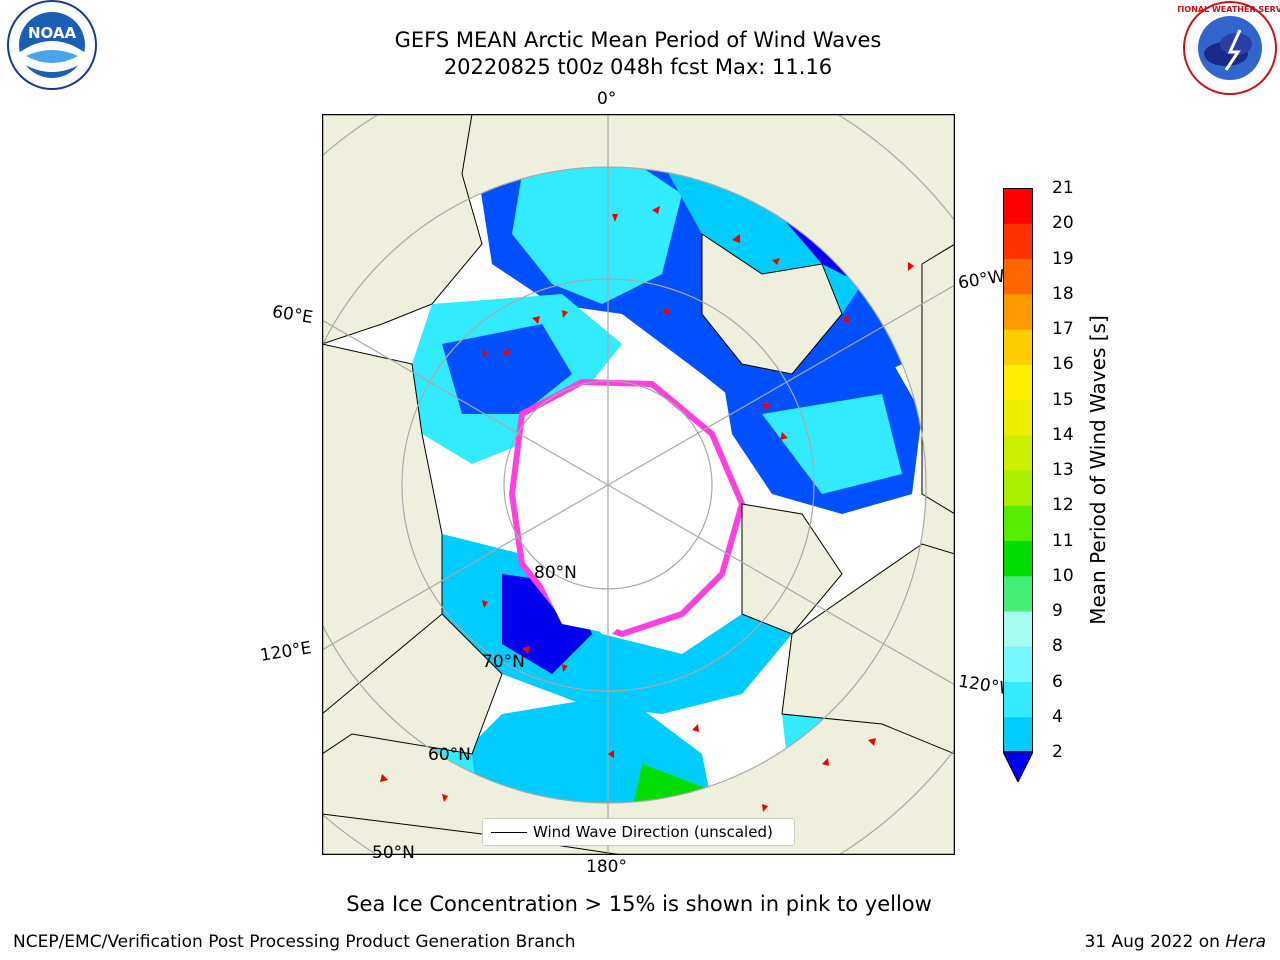  I want to click on noaa-logo-text: NOAA, so click(52, 33).